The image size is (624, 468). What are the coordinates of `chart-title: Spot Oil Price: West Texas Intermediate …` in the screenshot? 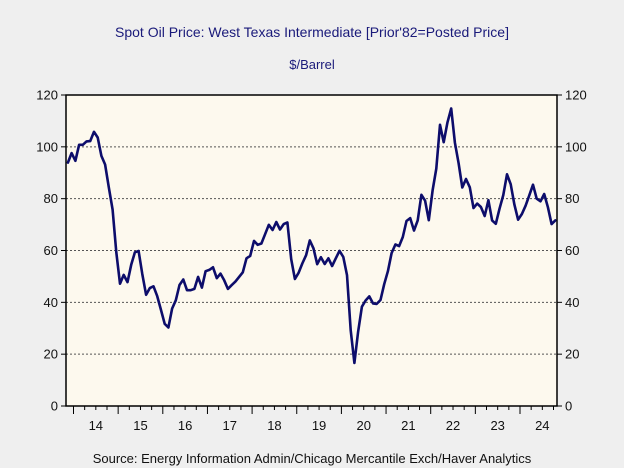 It's located at (312, 32).